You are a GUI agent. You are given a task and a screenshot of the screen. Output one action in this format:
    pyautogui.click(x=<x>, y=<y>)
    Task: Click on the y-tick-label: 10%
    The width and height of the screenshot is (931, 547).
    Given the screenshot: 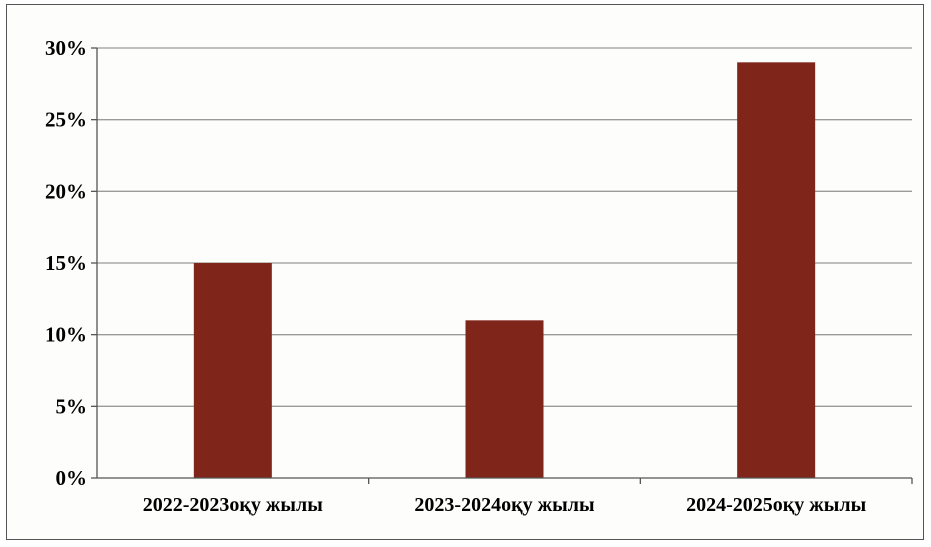 What is the action you would take?
    pyautogui.click(x=66, y=335)
    